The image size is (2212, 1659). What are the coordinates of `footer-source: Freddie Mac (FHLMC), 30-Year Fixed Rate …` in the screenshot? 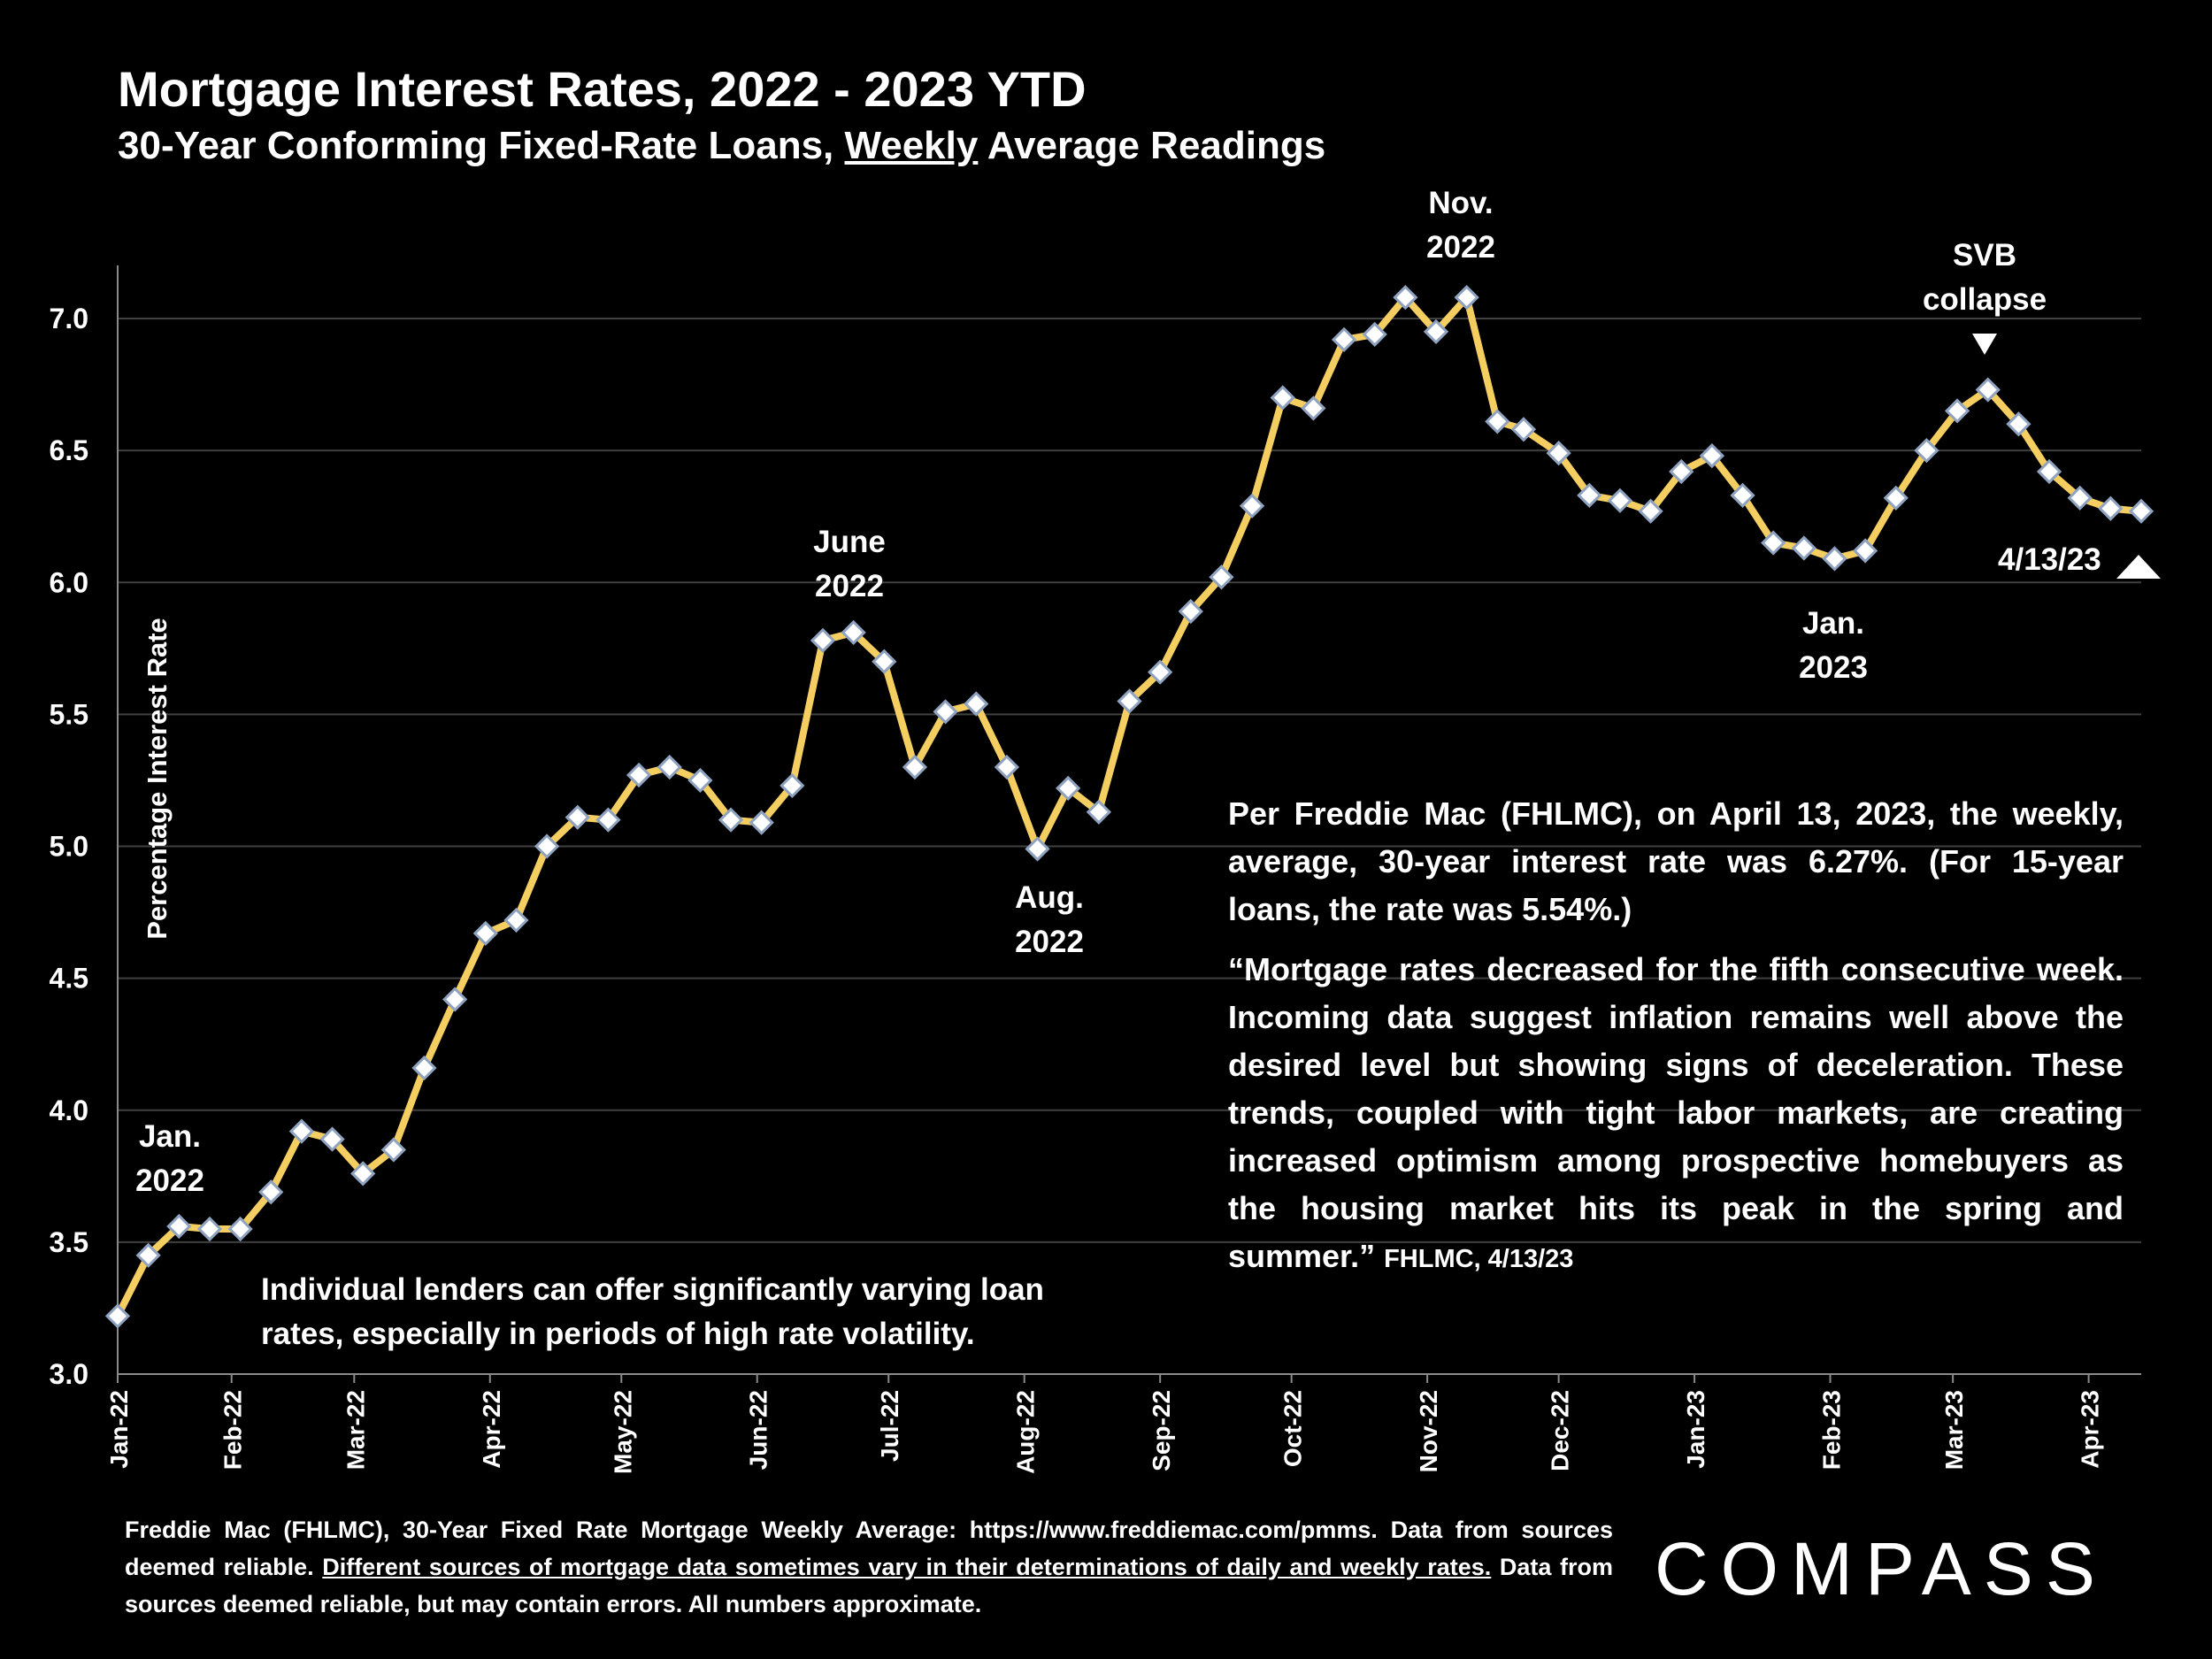 It's located at (869, 1567).